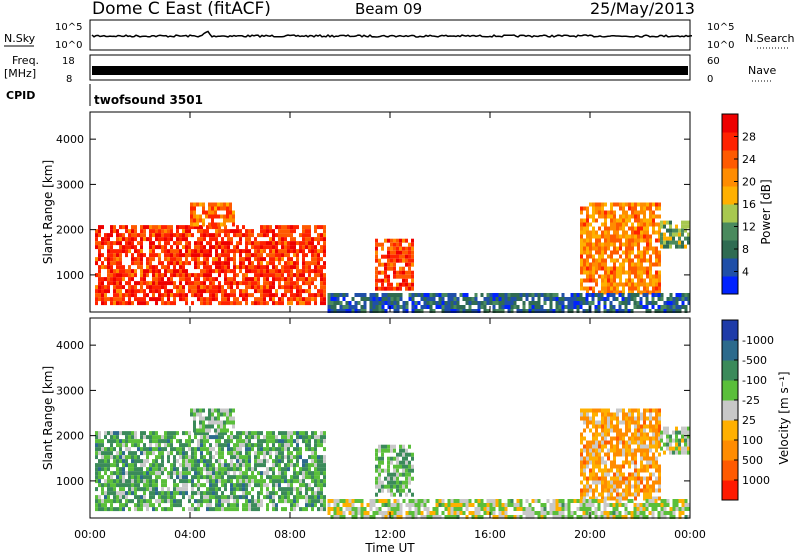 This screenshot has height=554, width=800. Describe the element at coordinates (68, 27) in the screenshot. I see `nsky-tick-top: 10^5` at that location.